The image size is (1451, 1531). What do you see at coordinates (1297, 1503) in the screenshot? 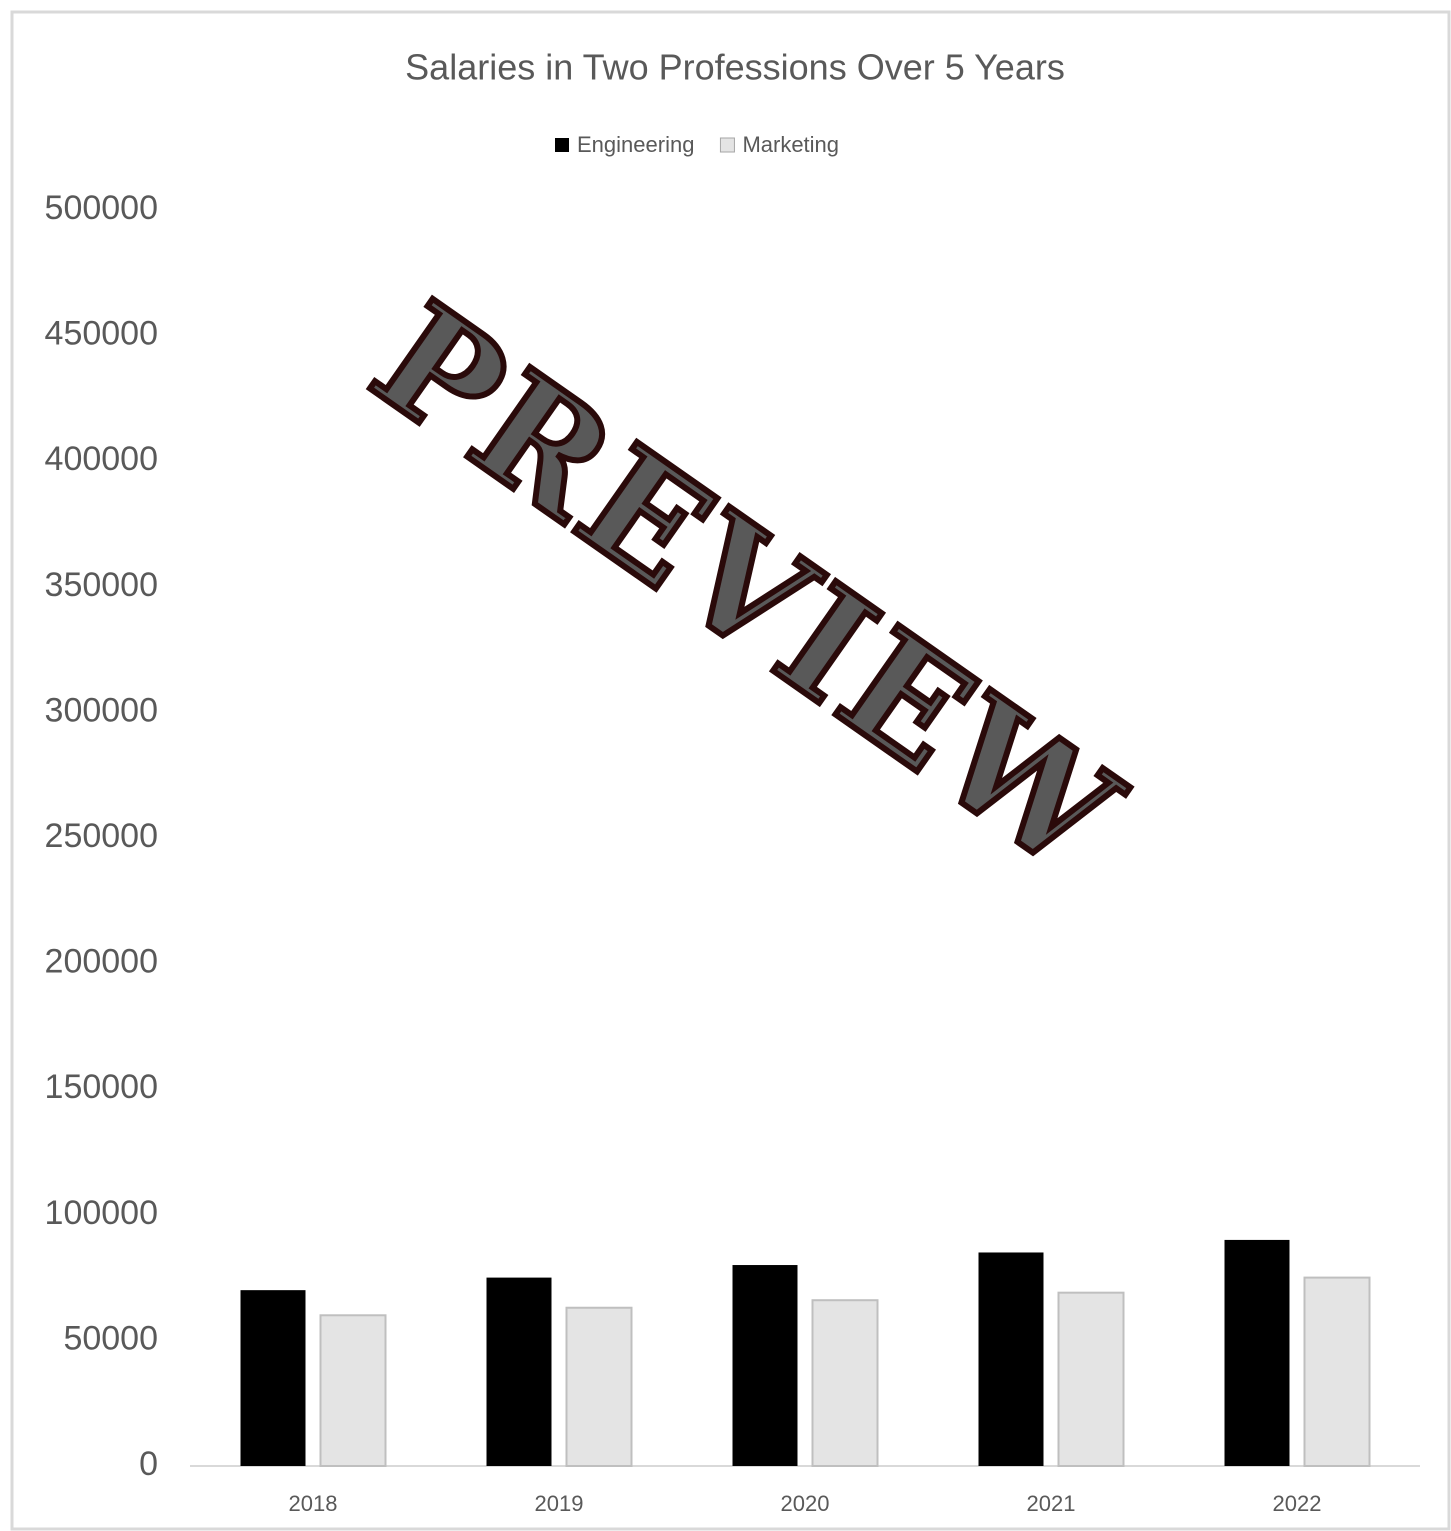
I see `x-tick-label: 2022` at bounding box center [1297, 1503].